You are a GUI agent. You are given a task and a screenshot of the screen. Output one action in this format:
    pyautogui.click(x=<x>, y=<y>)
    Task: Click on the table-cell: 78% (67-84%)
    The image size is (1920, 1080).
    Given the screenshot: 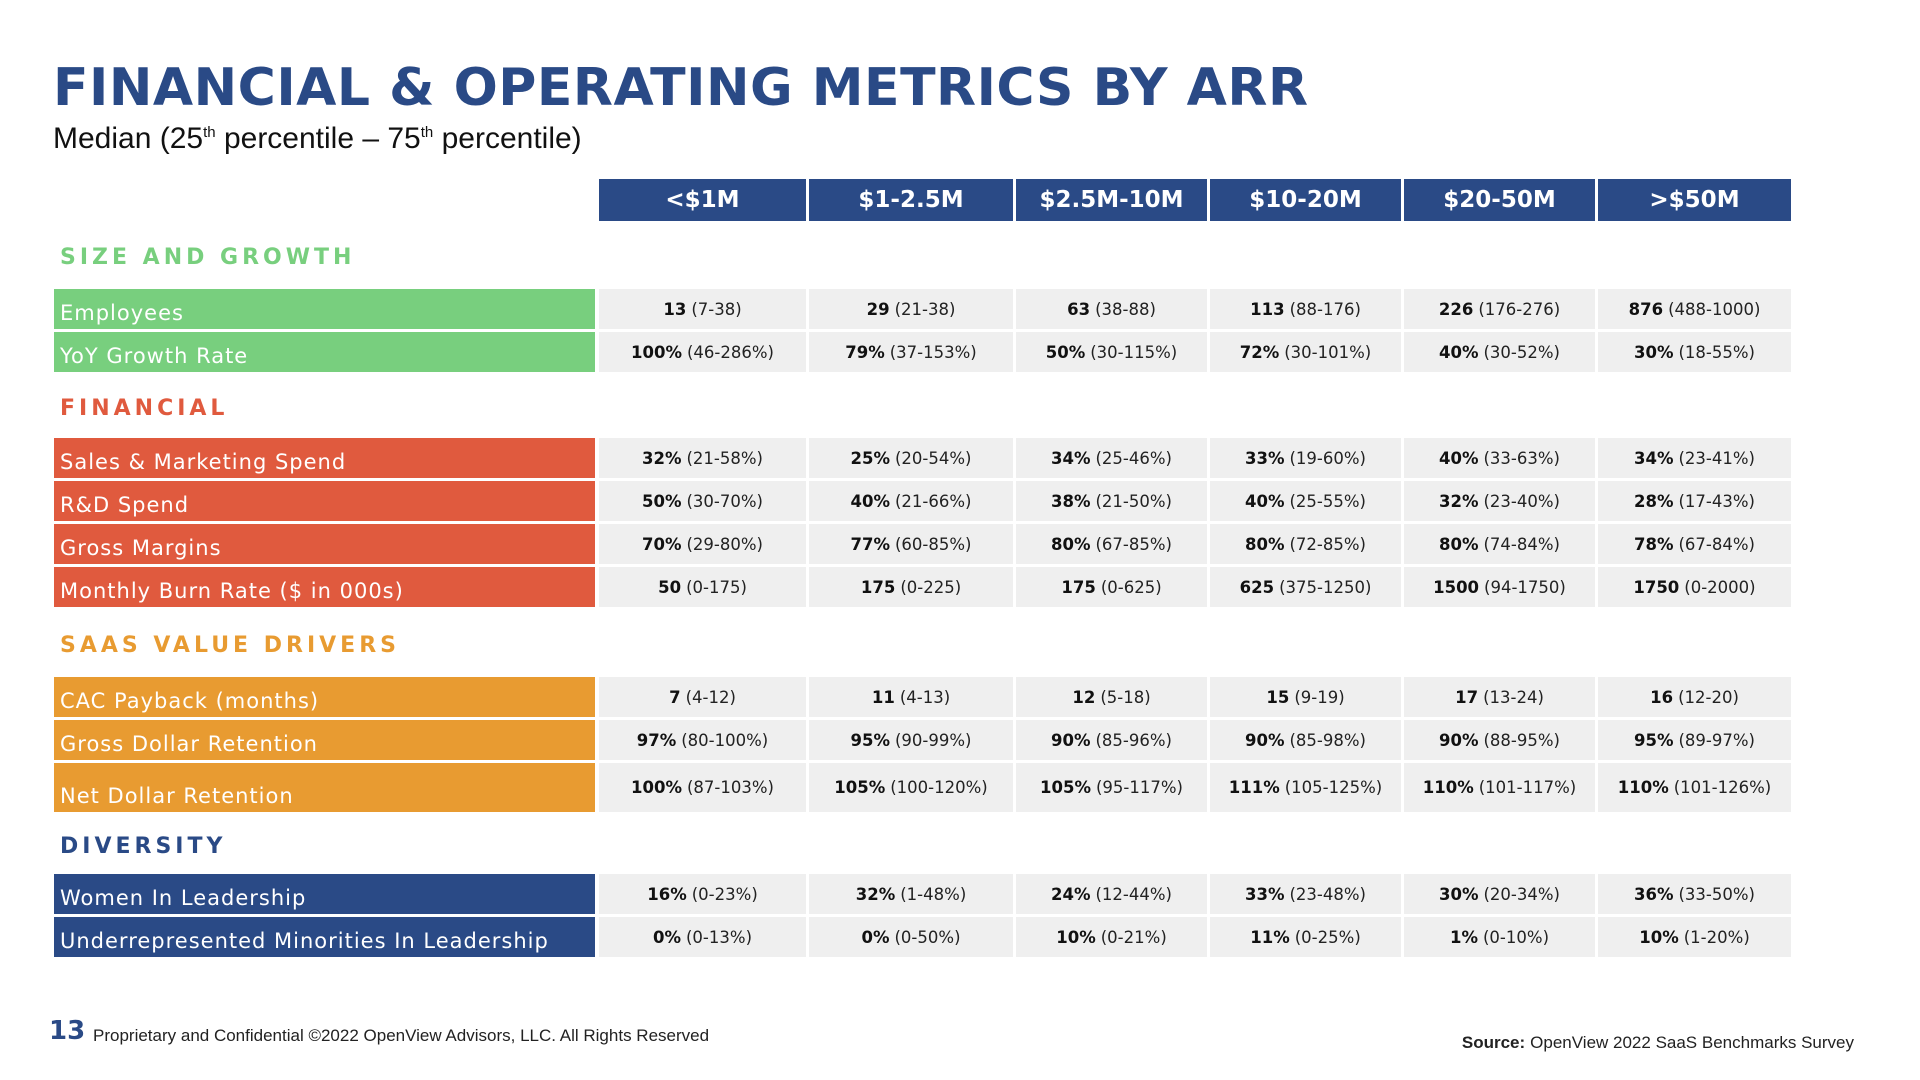 What is the action you would take?
    pyautogui.click(x=1694, y=544)
    